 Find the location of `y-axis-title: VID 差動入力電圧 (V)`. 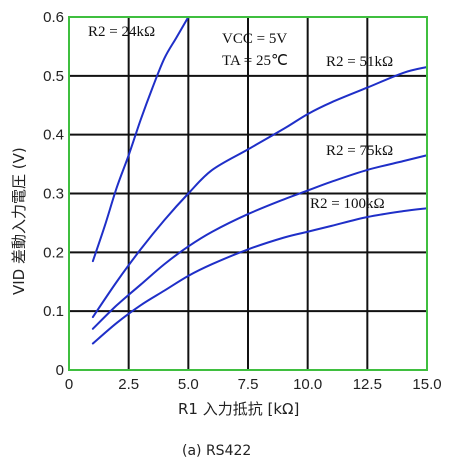

y-axis-title: VID 差動入力電圧 (V) is located at coordinates (19, 221).